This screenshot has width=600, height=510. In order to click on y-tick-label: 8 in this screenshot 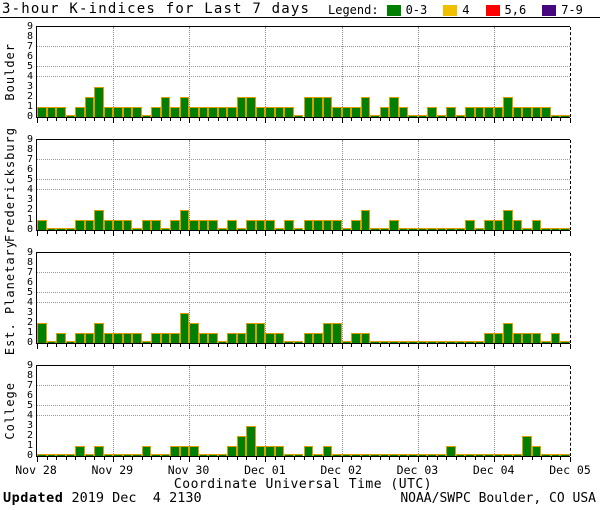, I will do `click(29, 36)`.